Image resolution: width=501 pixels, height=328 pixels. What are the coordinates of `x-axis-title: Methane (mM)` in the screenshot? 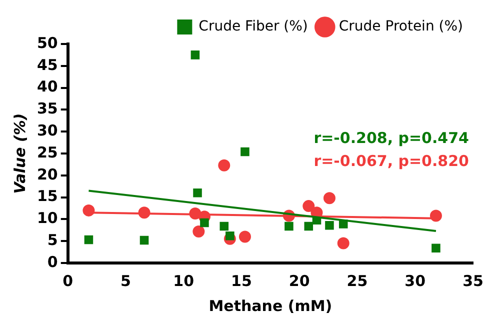 It's located at (270, 305).